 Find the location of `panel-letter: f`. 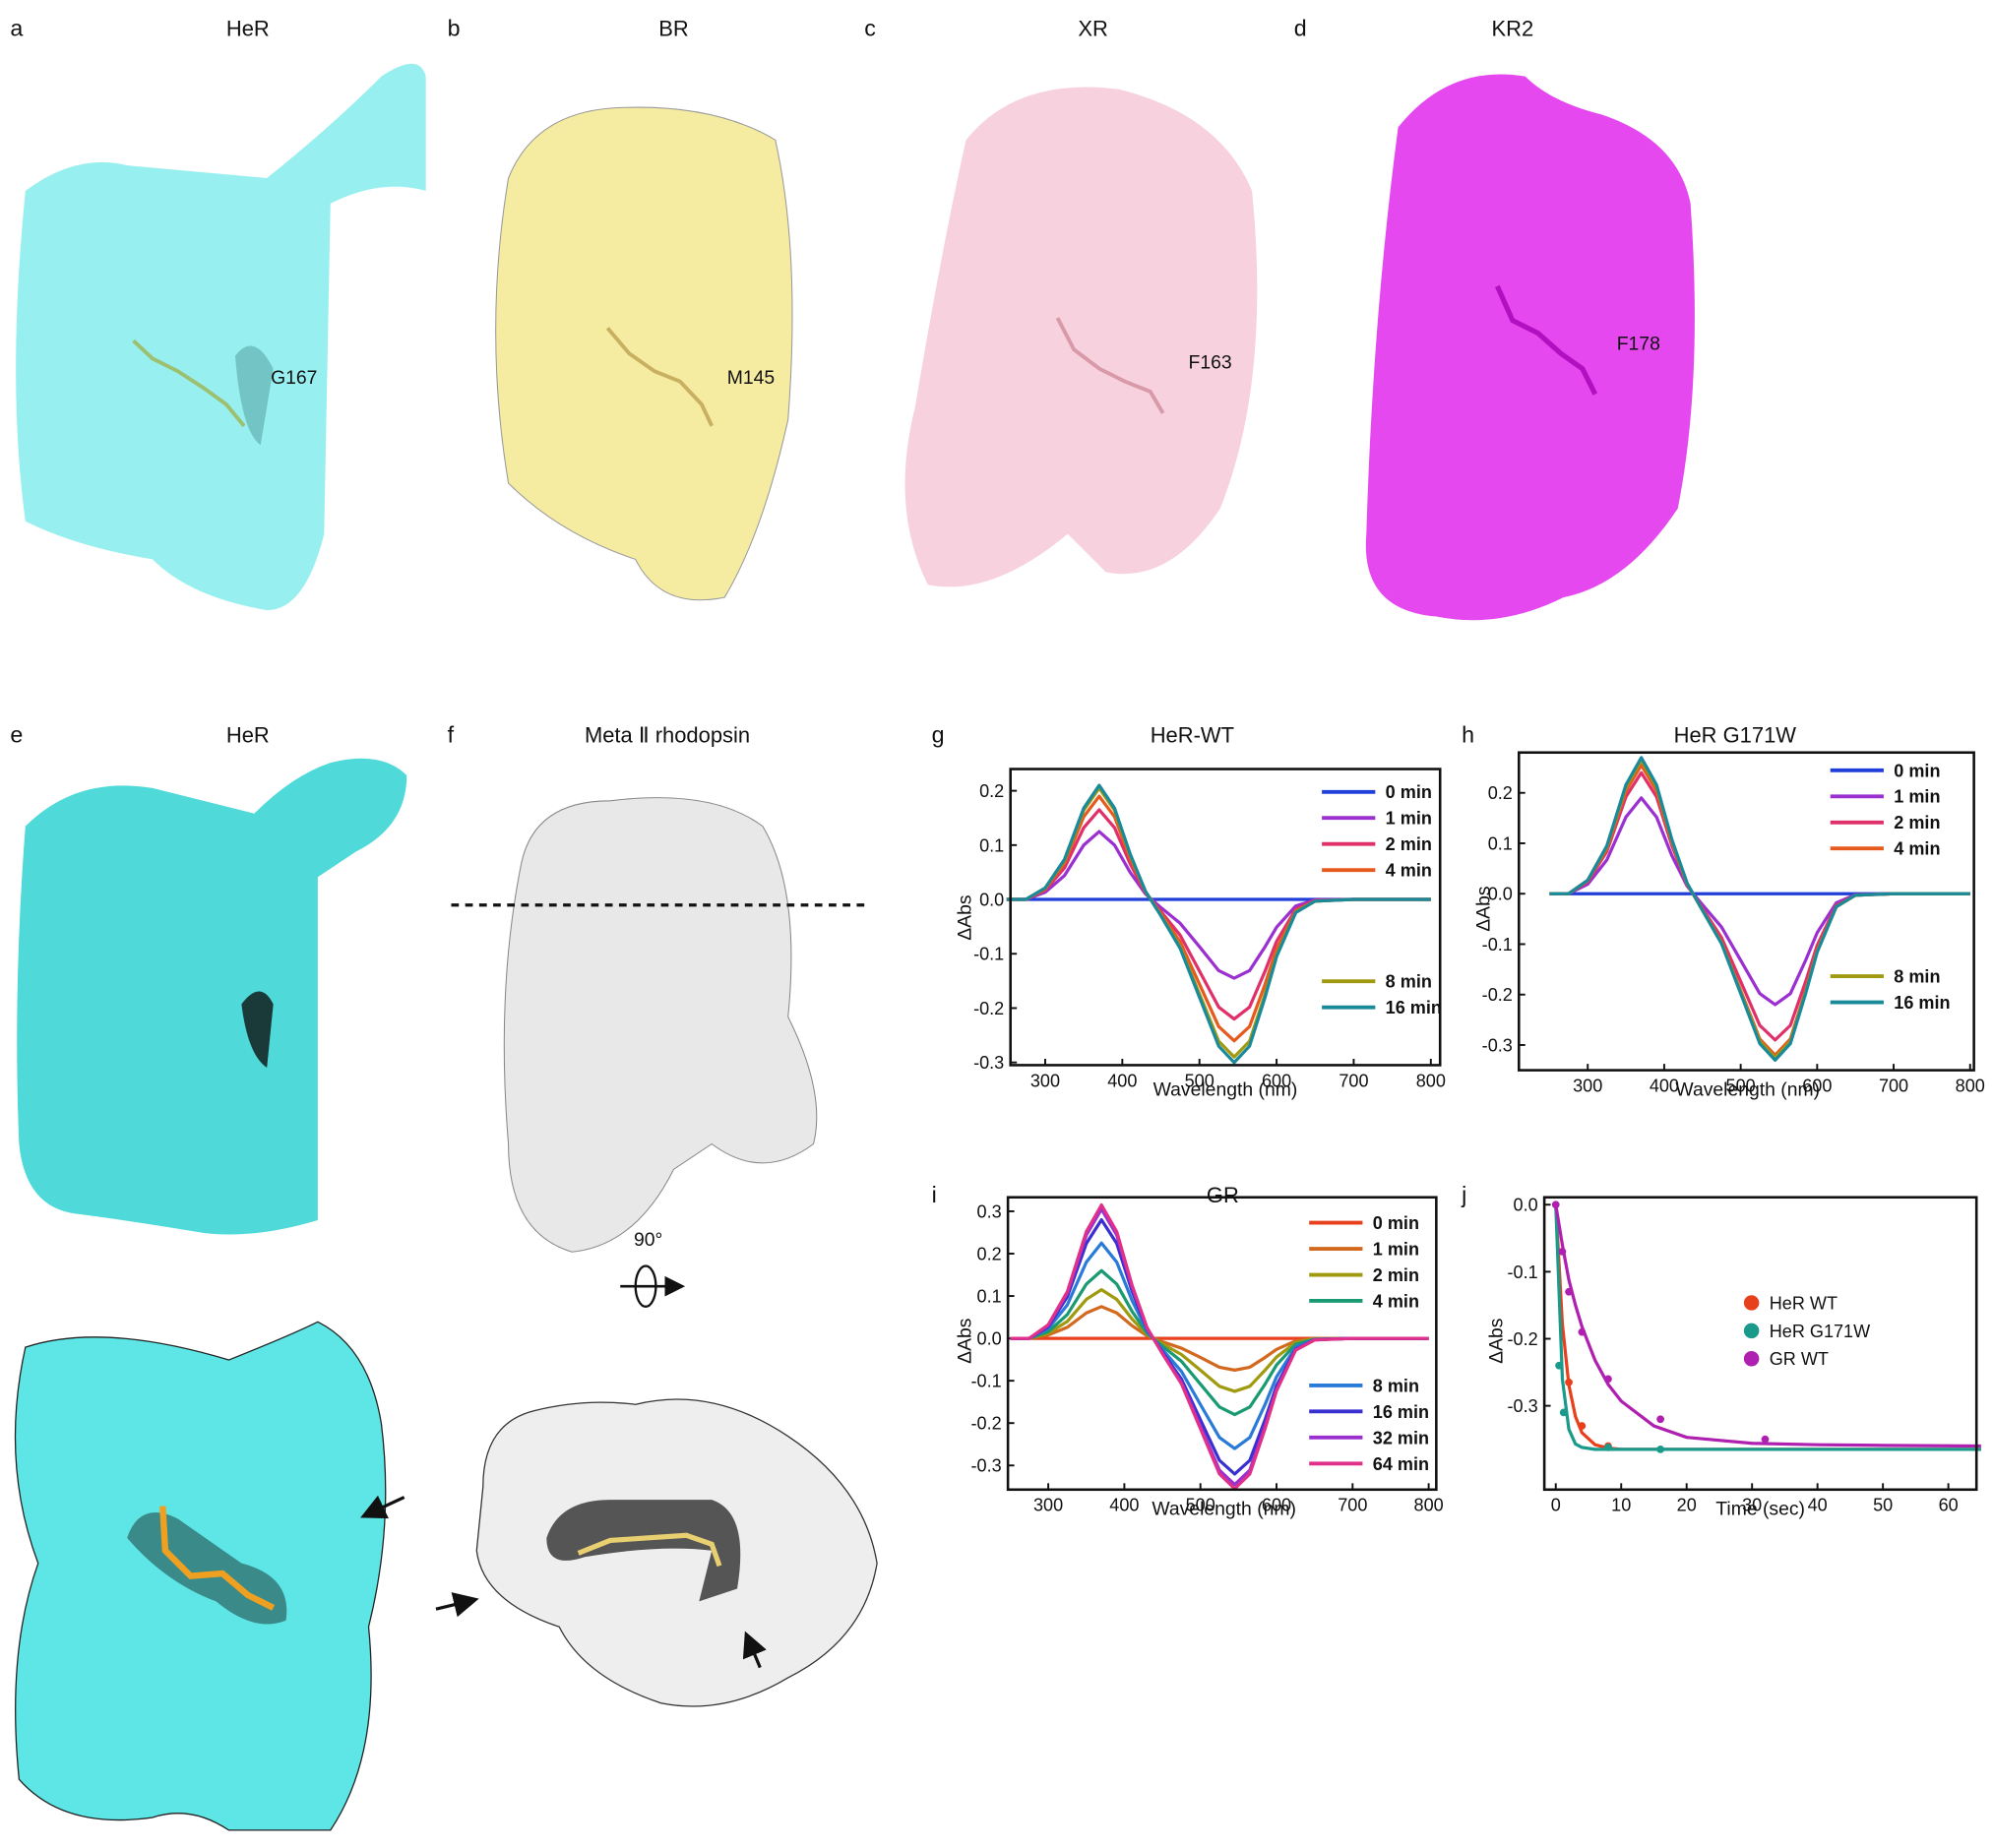

panel-letter: f is located at coordinates (451, 734).